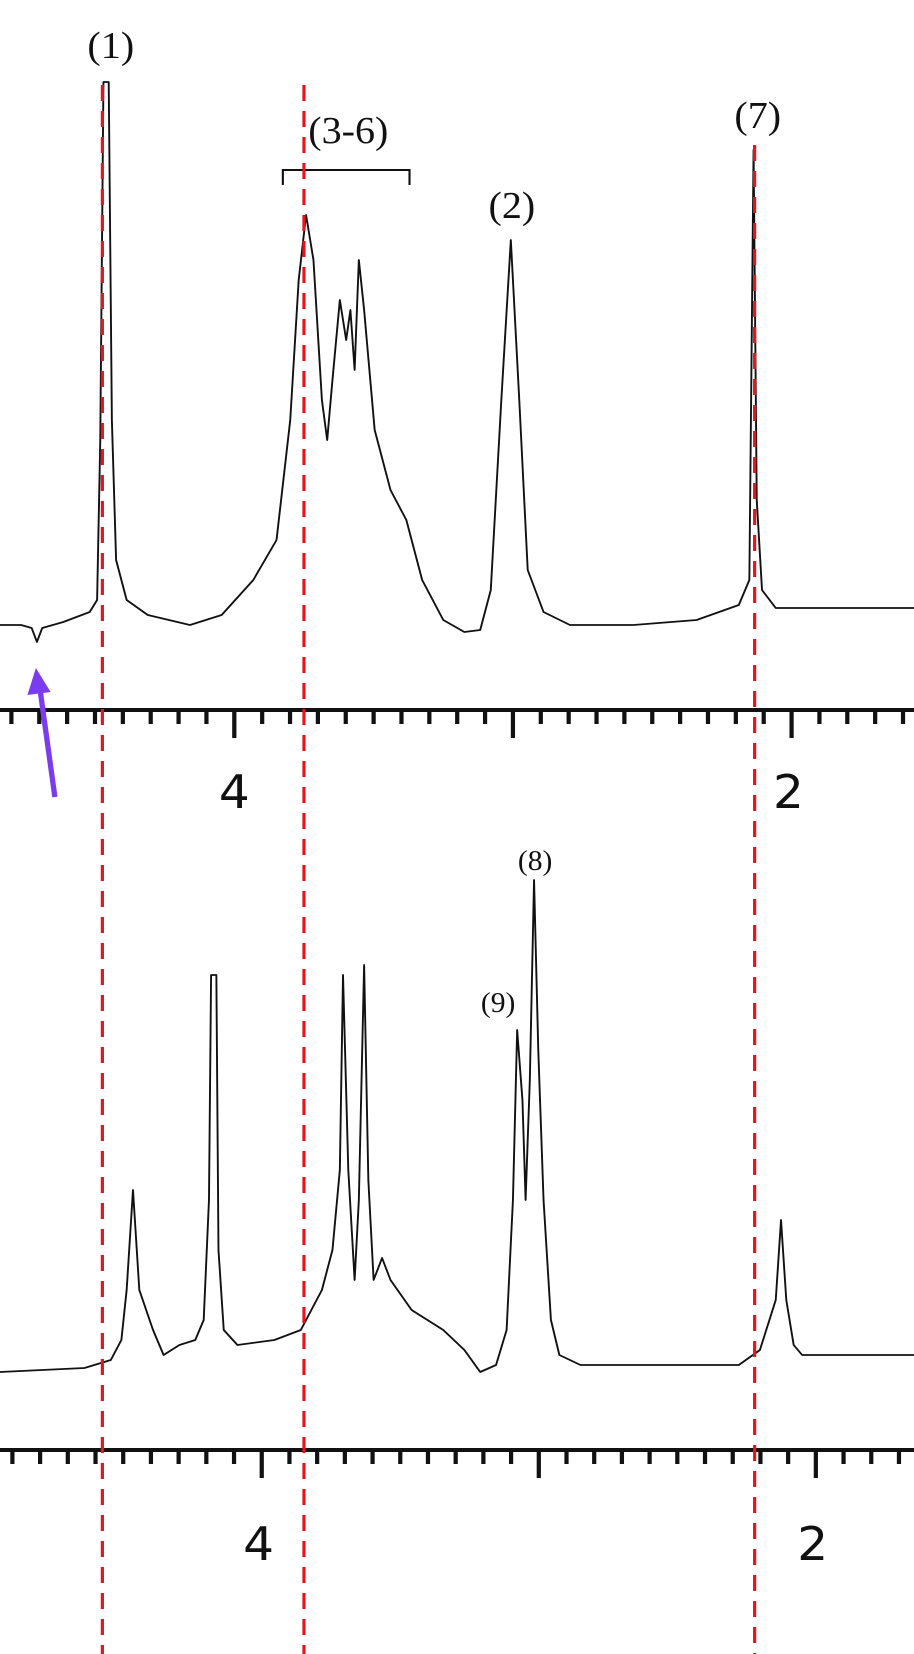 The width and height of the screenshot is (914, 1654). Describe the element at coordinates (348, 131) in the screenshot. I see `peak-label: (3-6)` at that location.